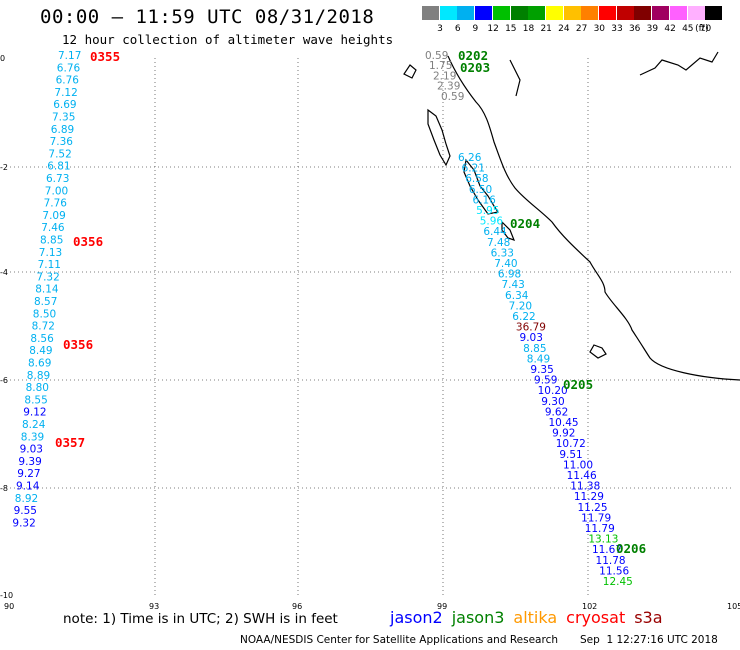  Describe the element at coordinates (493, 29) in the screenshot. I see `legend-label: 12` at that location.